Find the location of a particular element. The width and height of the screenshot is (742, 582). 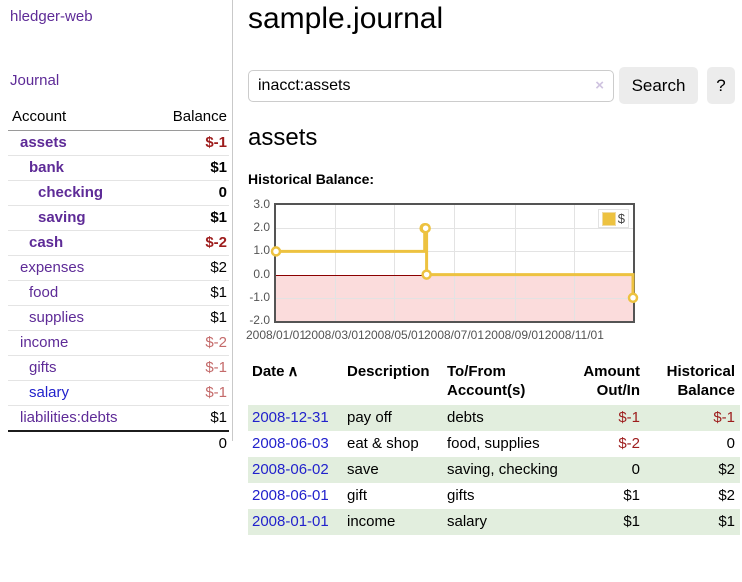

help-button: ? is located at coordinates (721, 85).